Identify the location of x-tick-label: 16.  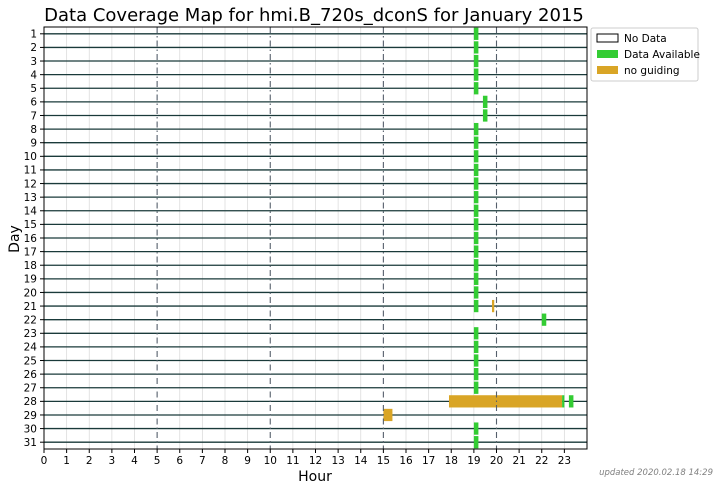
(406, 461).